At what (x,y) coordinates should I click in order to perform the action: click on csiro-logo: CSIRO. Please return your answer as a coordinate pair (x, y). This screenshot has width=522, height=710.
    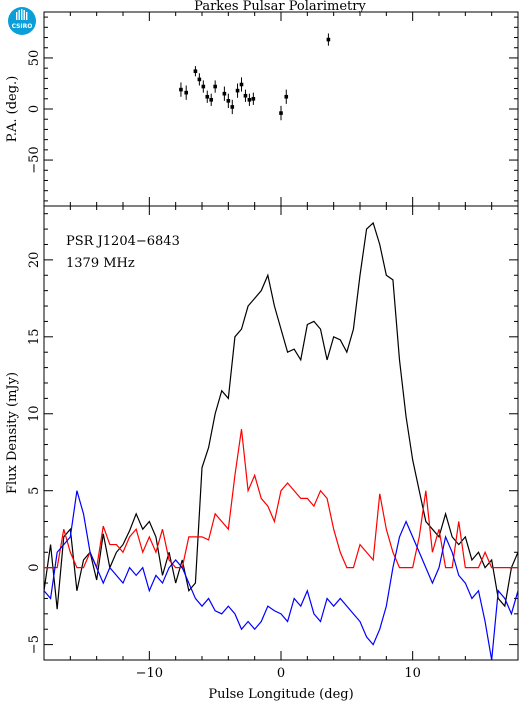
    Looking at the image, I should click on (22, 21).